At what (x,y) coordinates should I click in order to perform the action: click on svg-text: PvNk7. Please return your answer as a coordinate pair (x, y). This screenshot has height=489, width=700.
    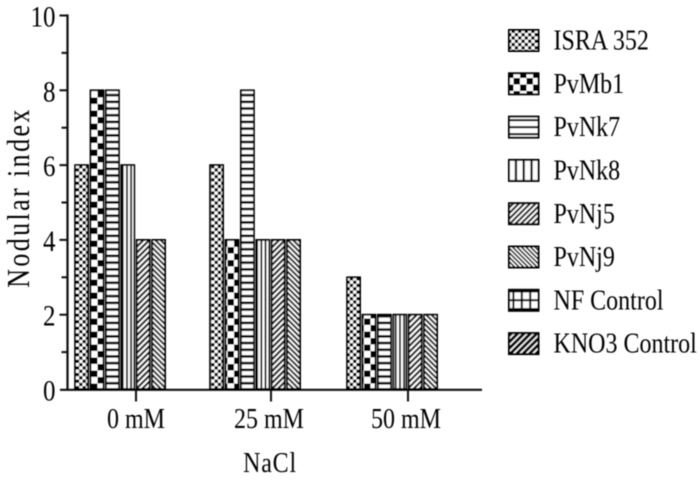
    Looking at the image, I should click on (587, 126).